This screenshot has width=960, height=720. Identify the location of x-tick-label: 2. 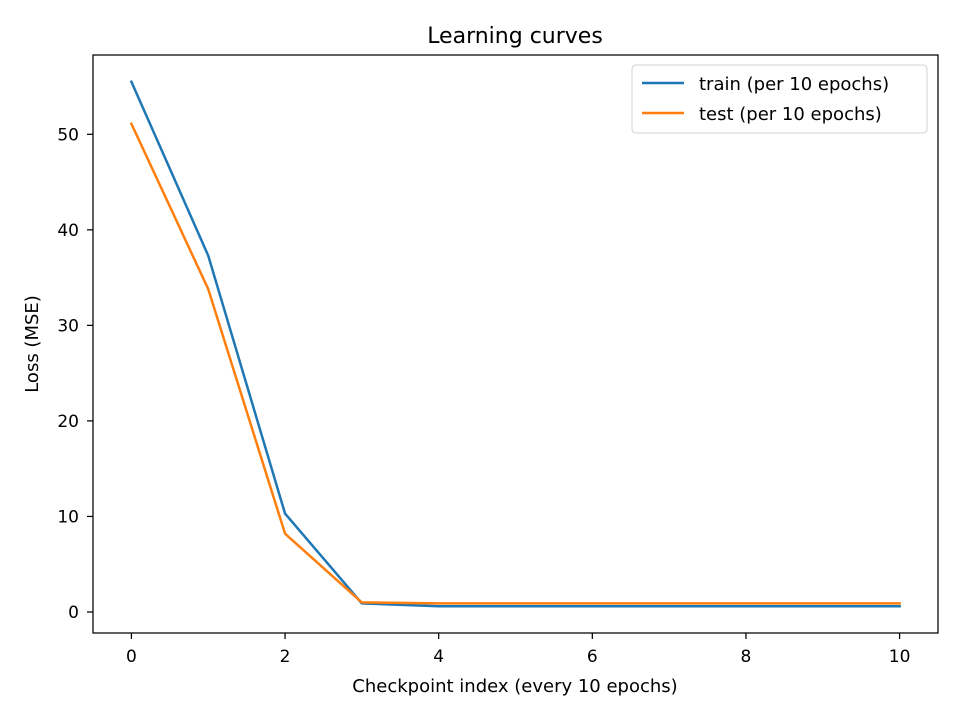
(285, 657).